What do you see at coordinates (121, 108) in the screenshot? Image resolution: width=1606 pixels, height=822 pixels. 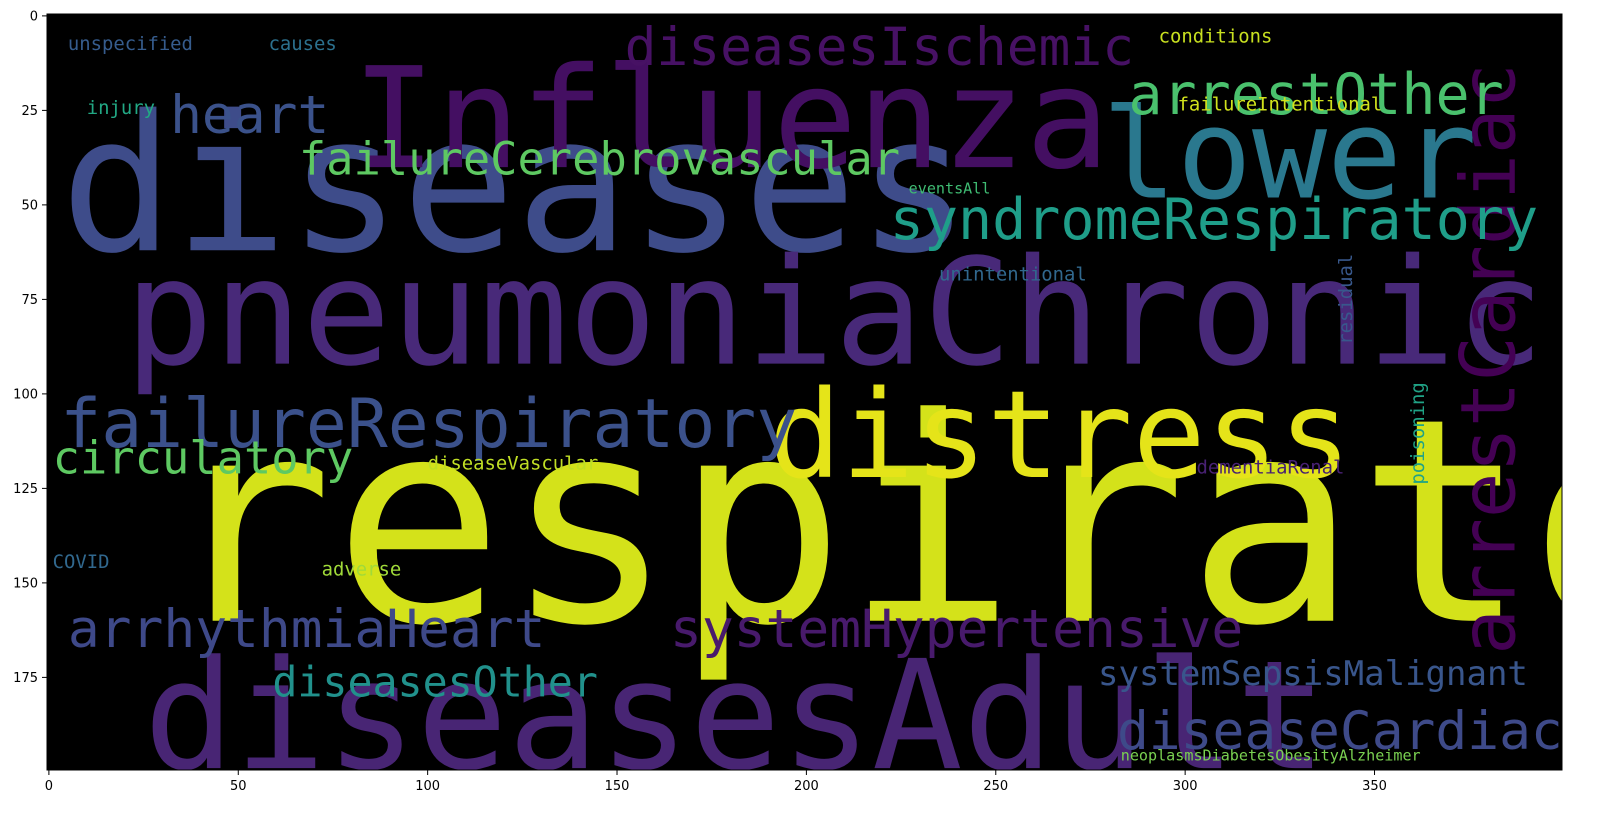 I see `word-injury: injury` at bounding box center [121, 108].